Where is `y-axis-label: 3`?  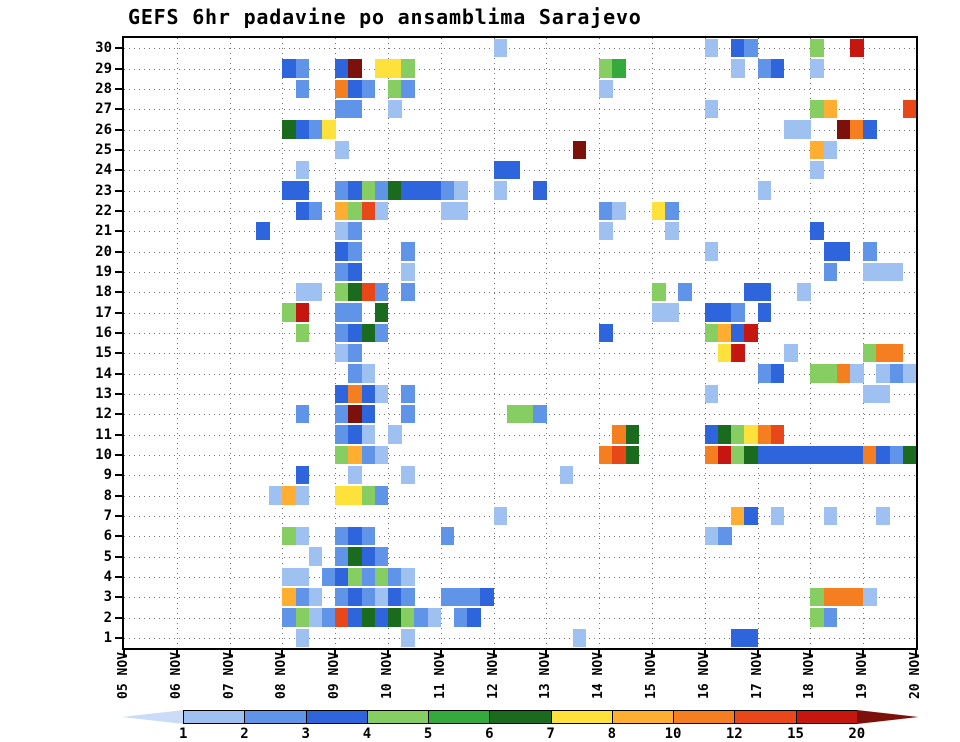
y-axis-label: 3 is located at coordinates (107, 597).